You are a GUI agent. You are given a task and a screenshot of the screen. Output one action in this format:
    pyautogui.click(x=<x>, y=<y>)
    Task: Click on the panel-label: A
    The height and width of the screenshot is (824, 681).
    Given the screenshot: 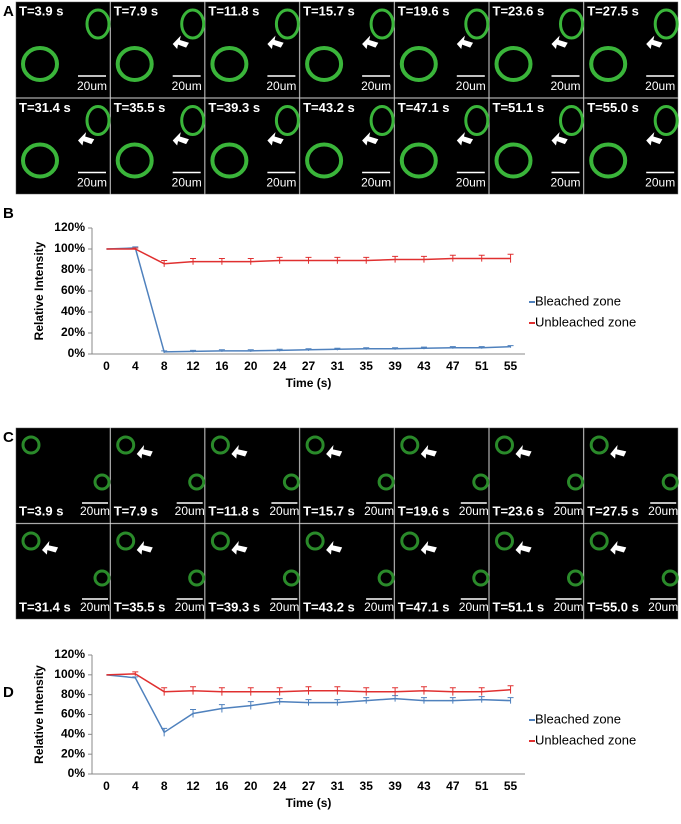 What is the action you would take?
    pyautogui.click(x=8, y=11)
    